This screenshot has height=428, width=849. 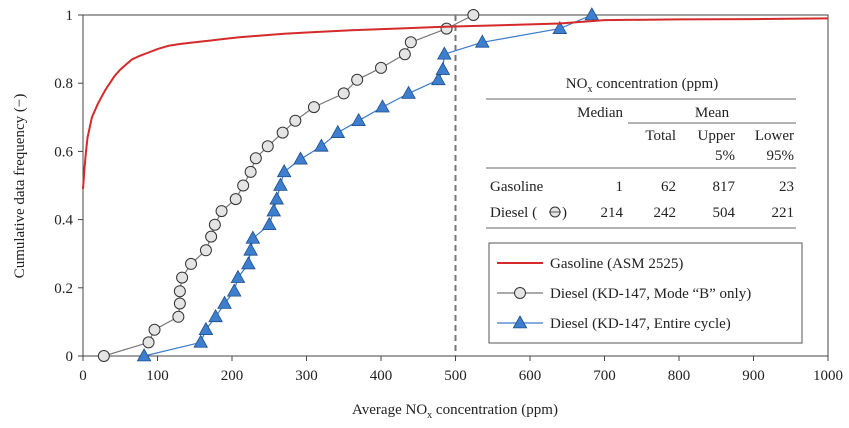 What do you see at coordinates (612, 213) in the screenshot?
I see `table-cell: 214` at bounding box center [612, 213].